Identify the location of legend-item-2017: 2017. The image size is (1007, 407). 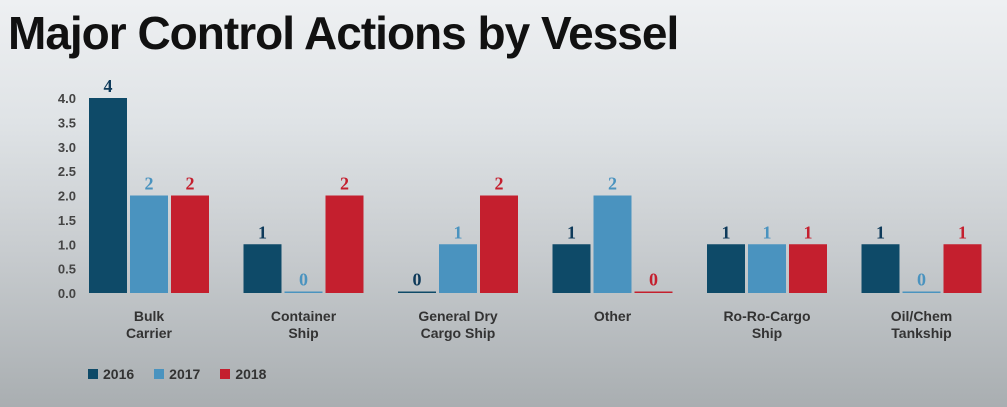
(177, 374).